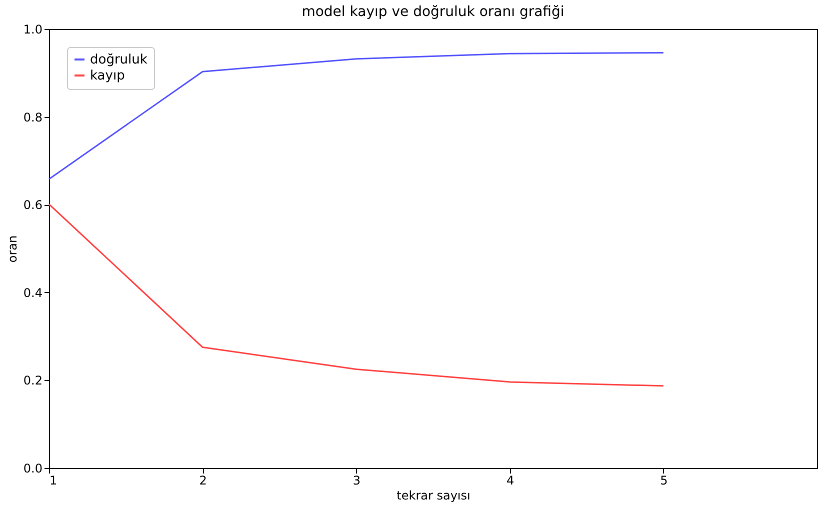 The image size is (822, 506). I want to click on x-tick-label: 4, so click(510, 481).